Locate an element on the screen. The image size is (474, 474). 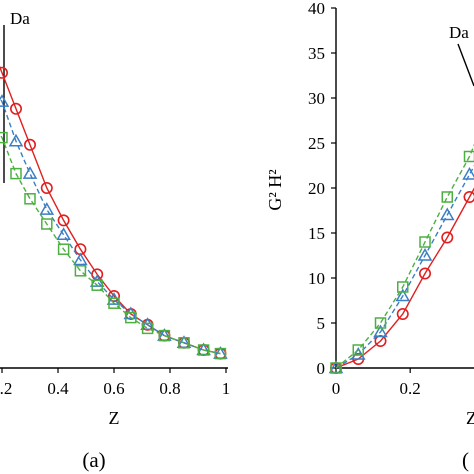
panel-b-annotation: Da is located at coordinates (459, 32).